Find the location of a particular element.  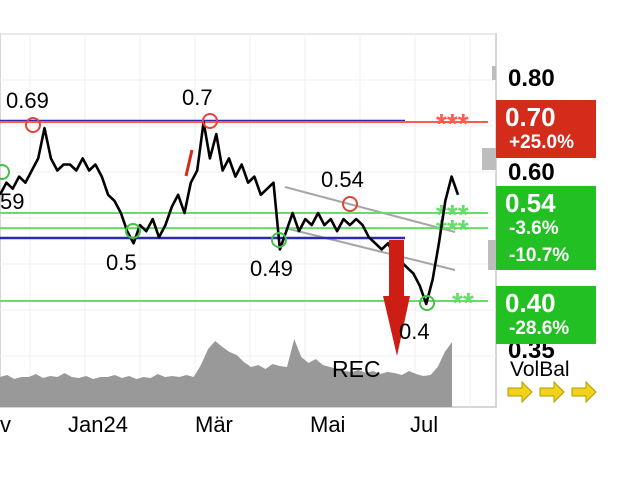

badge-1-pct-0: -3.6% is located at coordinates (534, 228).